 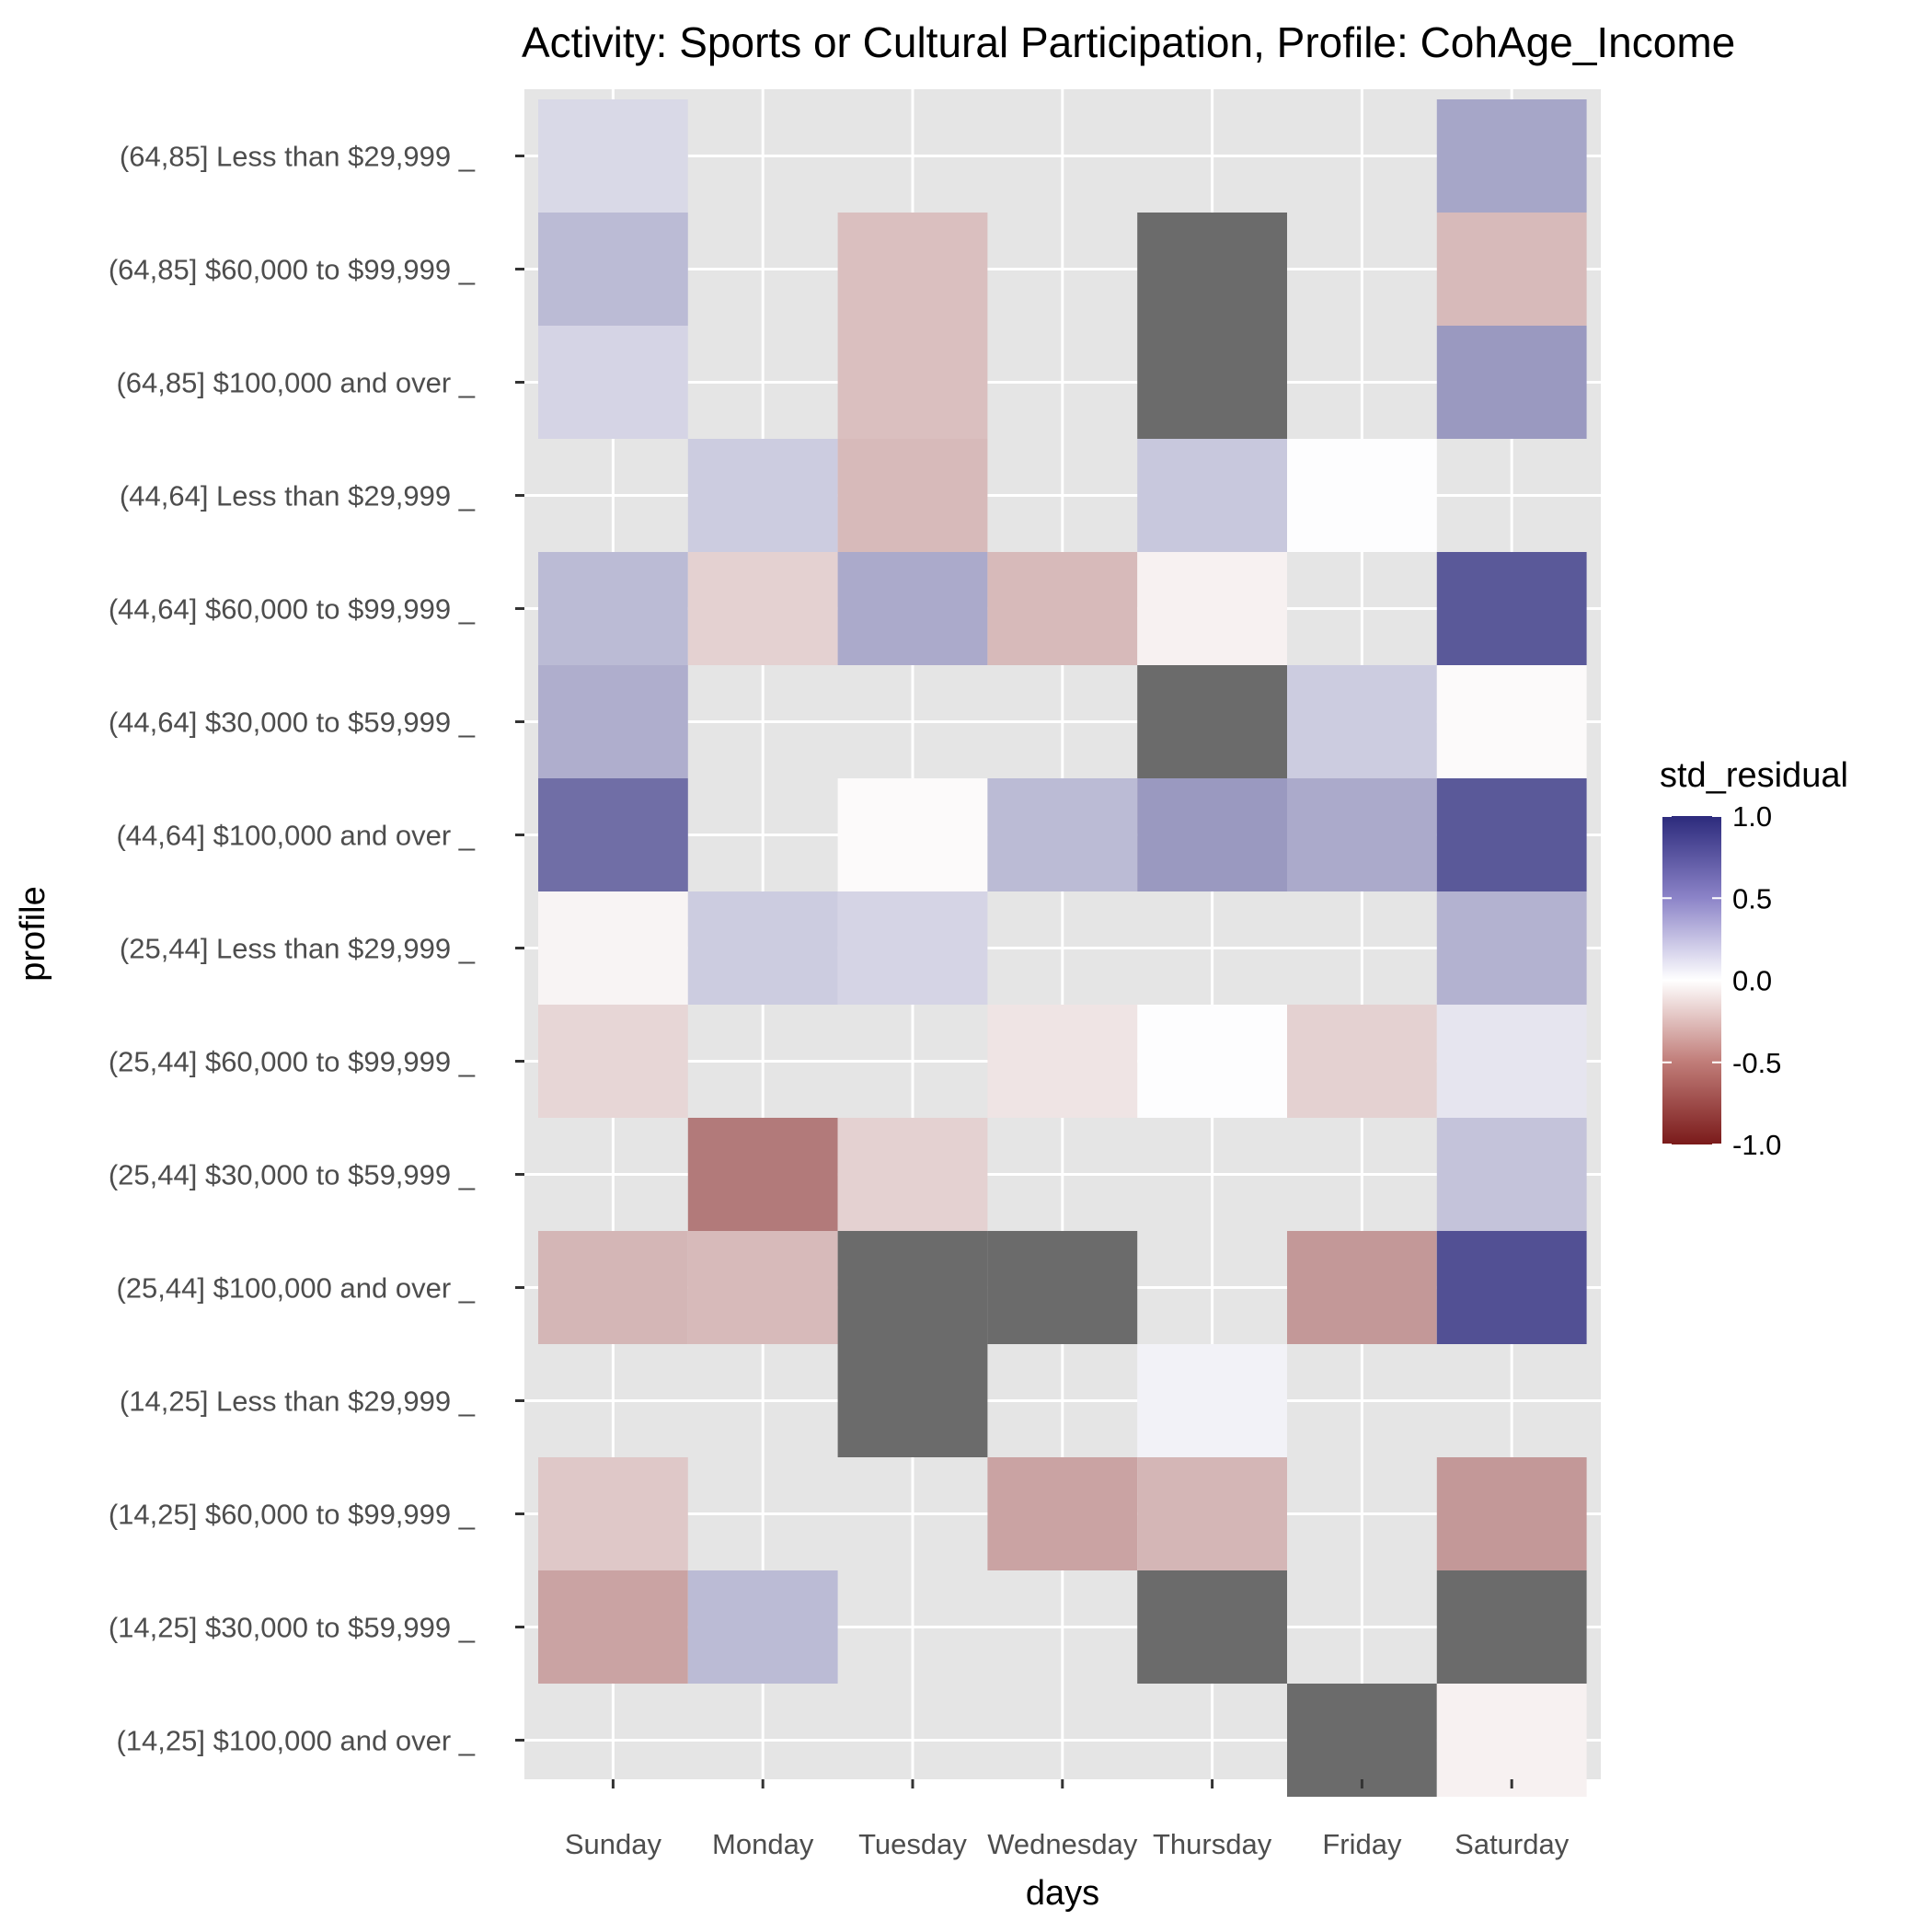 I want to click on y-tick-label: (14,25] $30,000 to $59,999 _, so click(x=292, y=1628).